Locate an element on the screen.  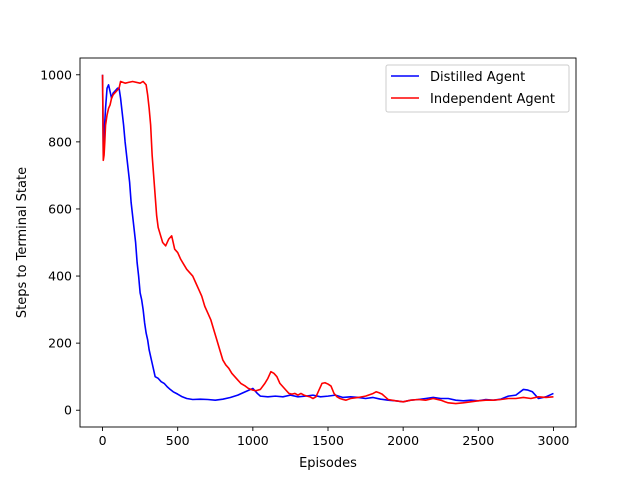
legend-entry: Independent Agent is located at coordinates (492, 99).